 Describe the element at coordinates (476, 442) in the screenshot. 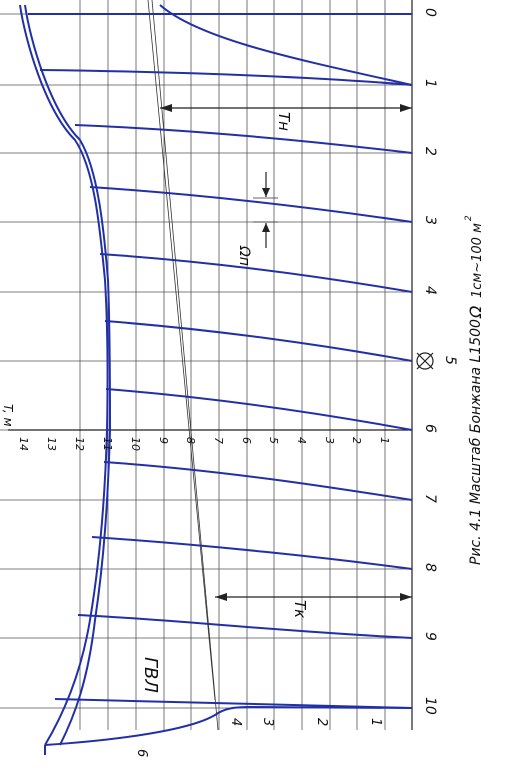

I see `caption-text: Рис. 4.1 Масштаб Бонжана L1500` at that location.